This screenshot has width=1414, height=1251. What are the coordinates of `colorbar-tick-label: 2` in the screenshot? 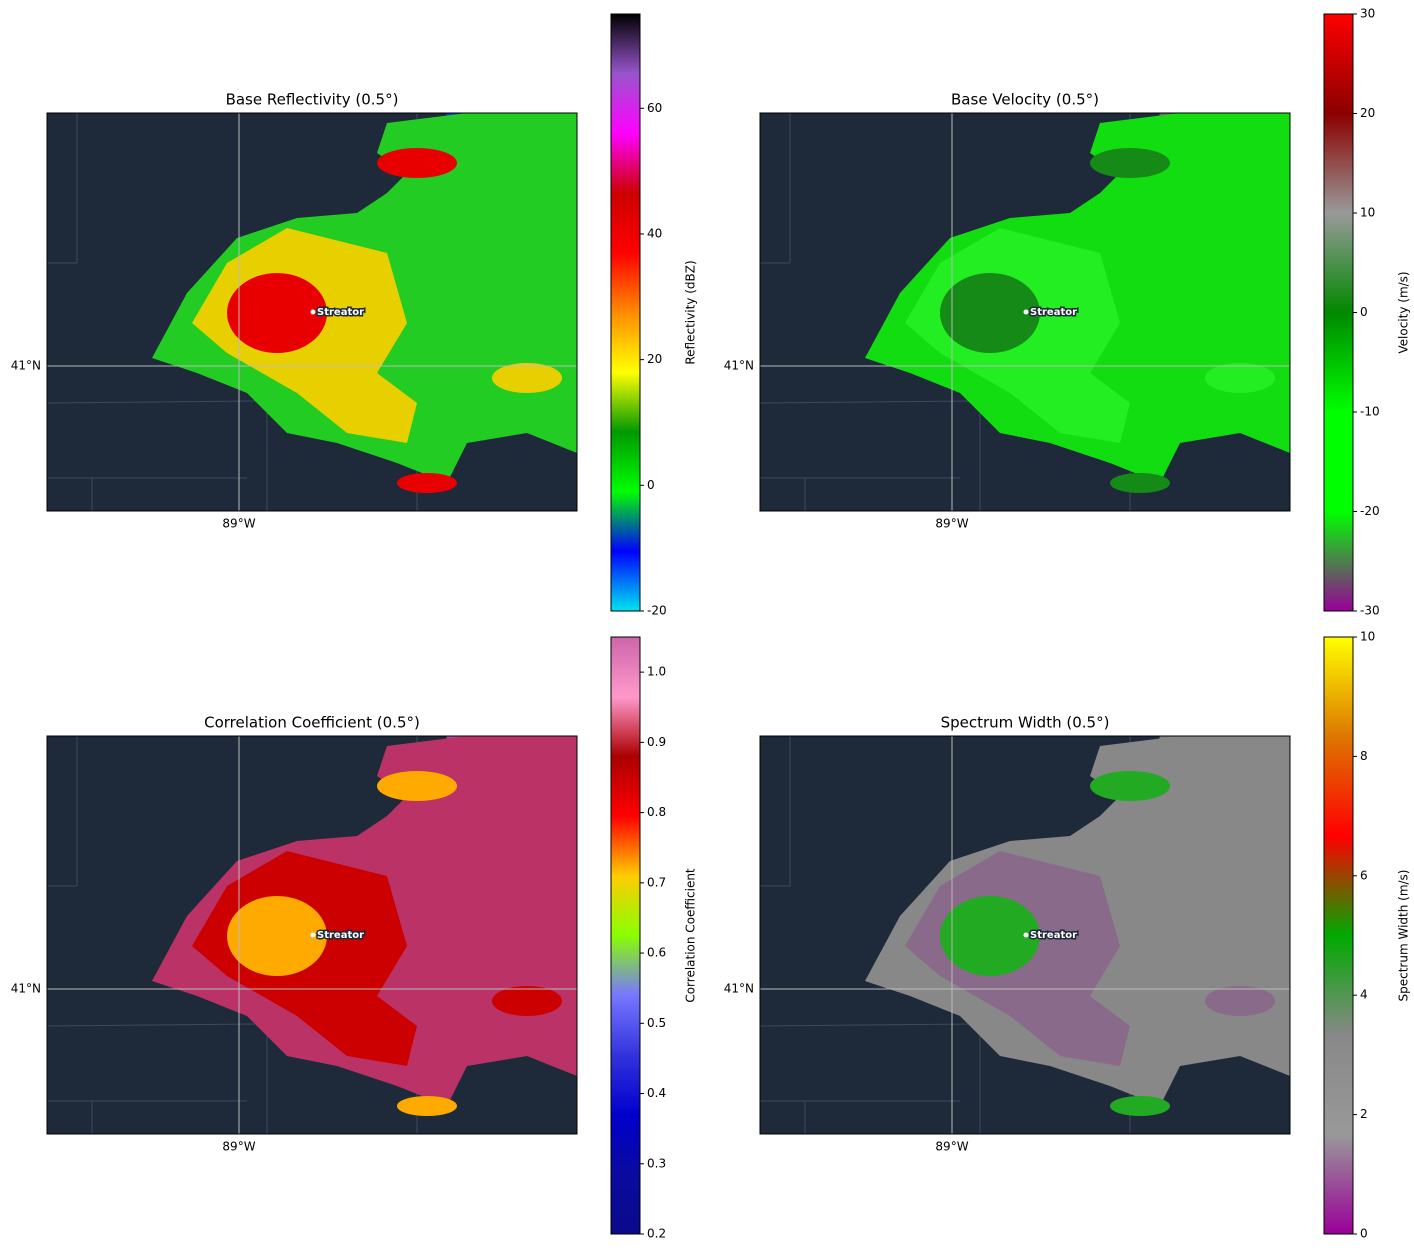 It's located at (1364, 1114).